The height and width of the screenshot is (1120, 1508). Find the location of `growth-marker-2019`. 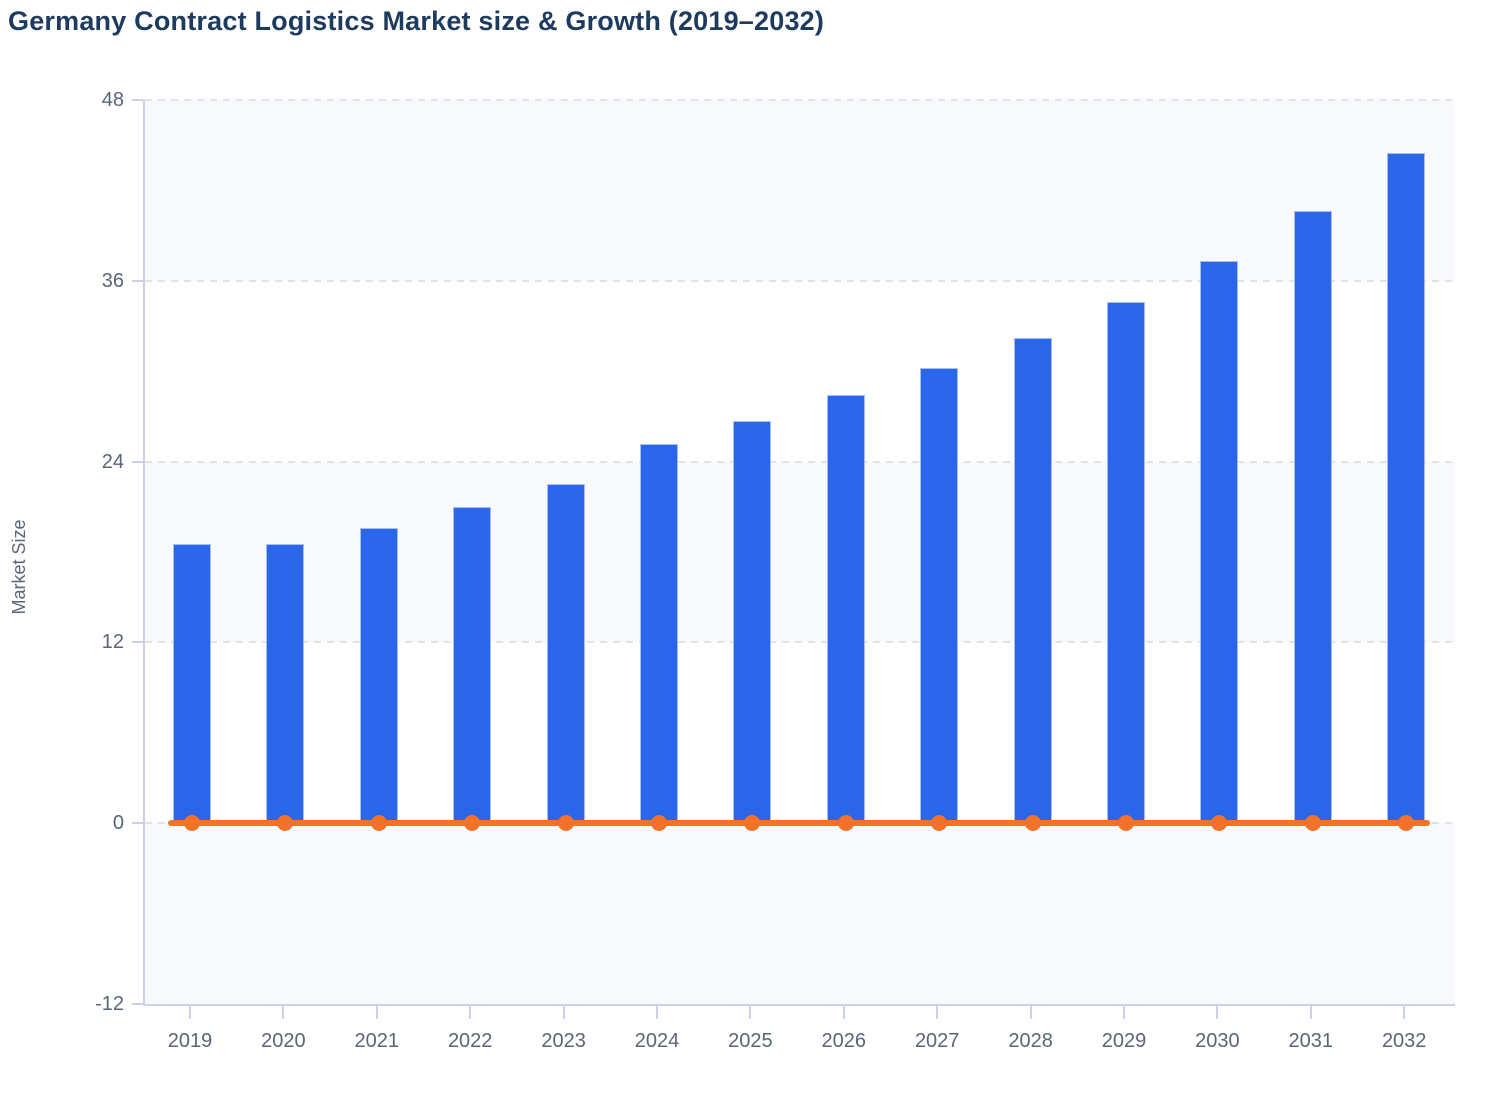

growth-marker-2019 is located at coordinates (192, 823).